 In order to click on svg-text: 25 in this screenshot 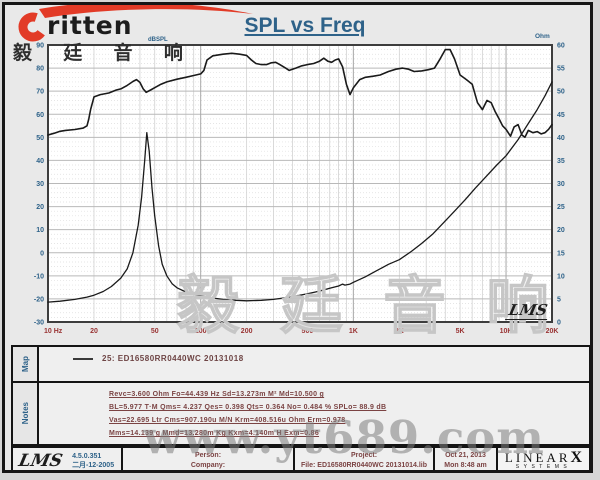, I will do `click(561, 207)`.